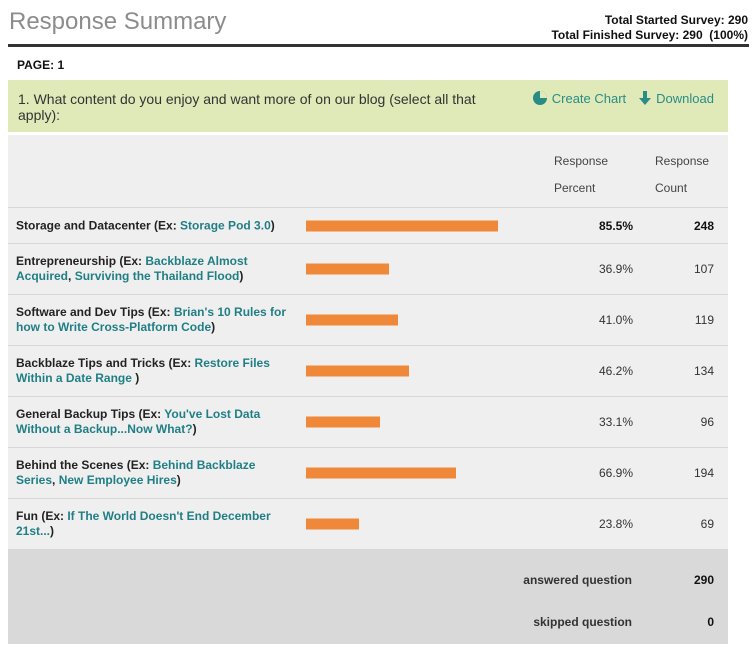 This screenshot has height=663, width=755. Describe the element at coordinates (615, 371) in the screenshot. I see `response-percent: 46.2%` at that location.